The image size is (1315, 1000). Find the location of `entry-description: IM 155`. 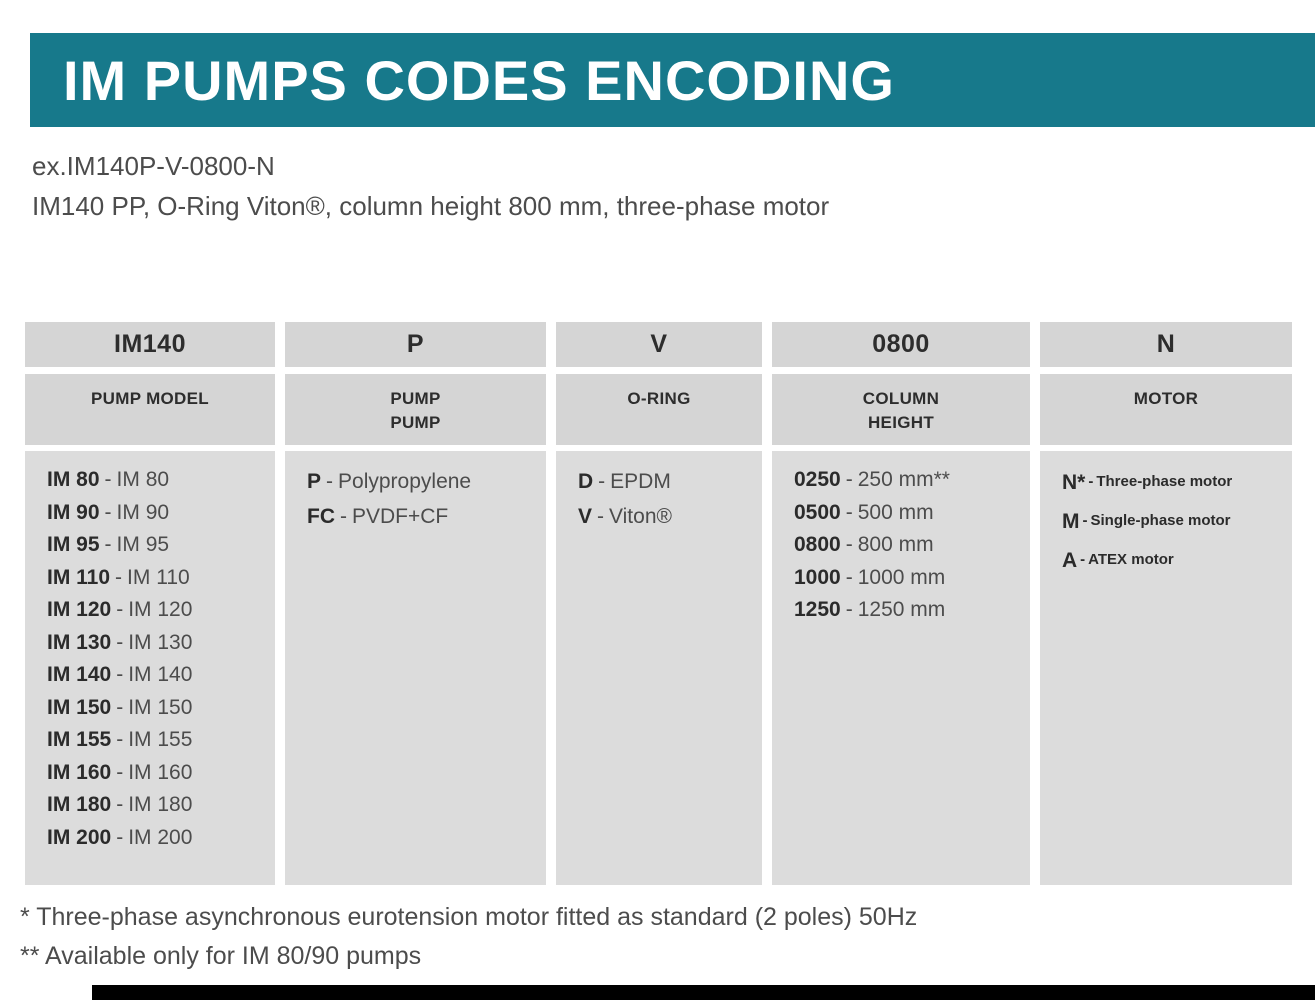

entry-description: IM 155 is located at coordinates (160, 739).